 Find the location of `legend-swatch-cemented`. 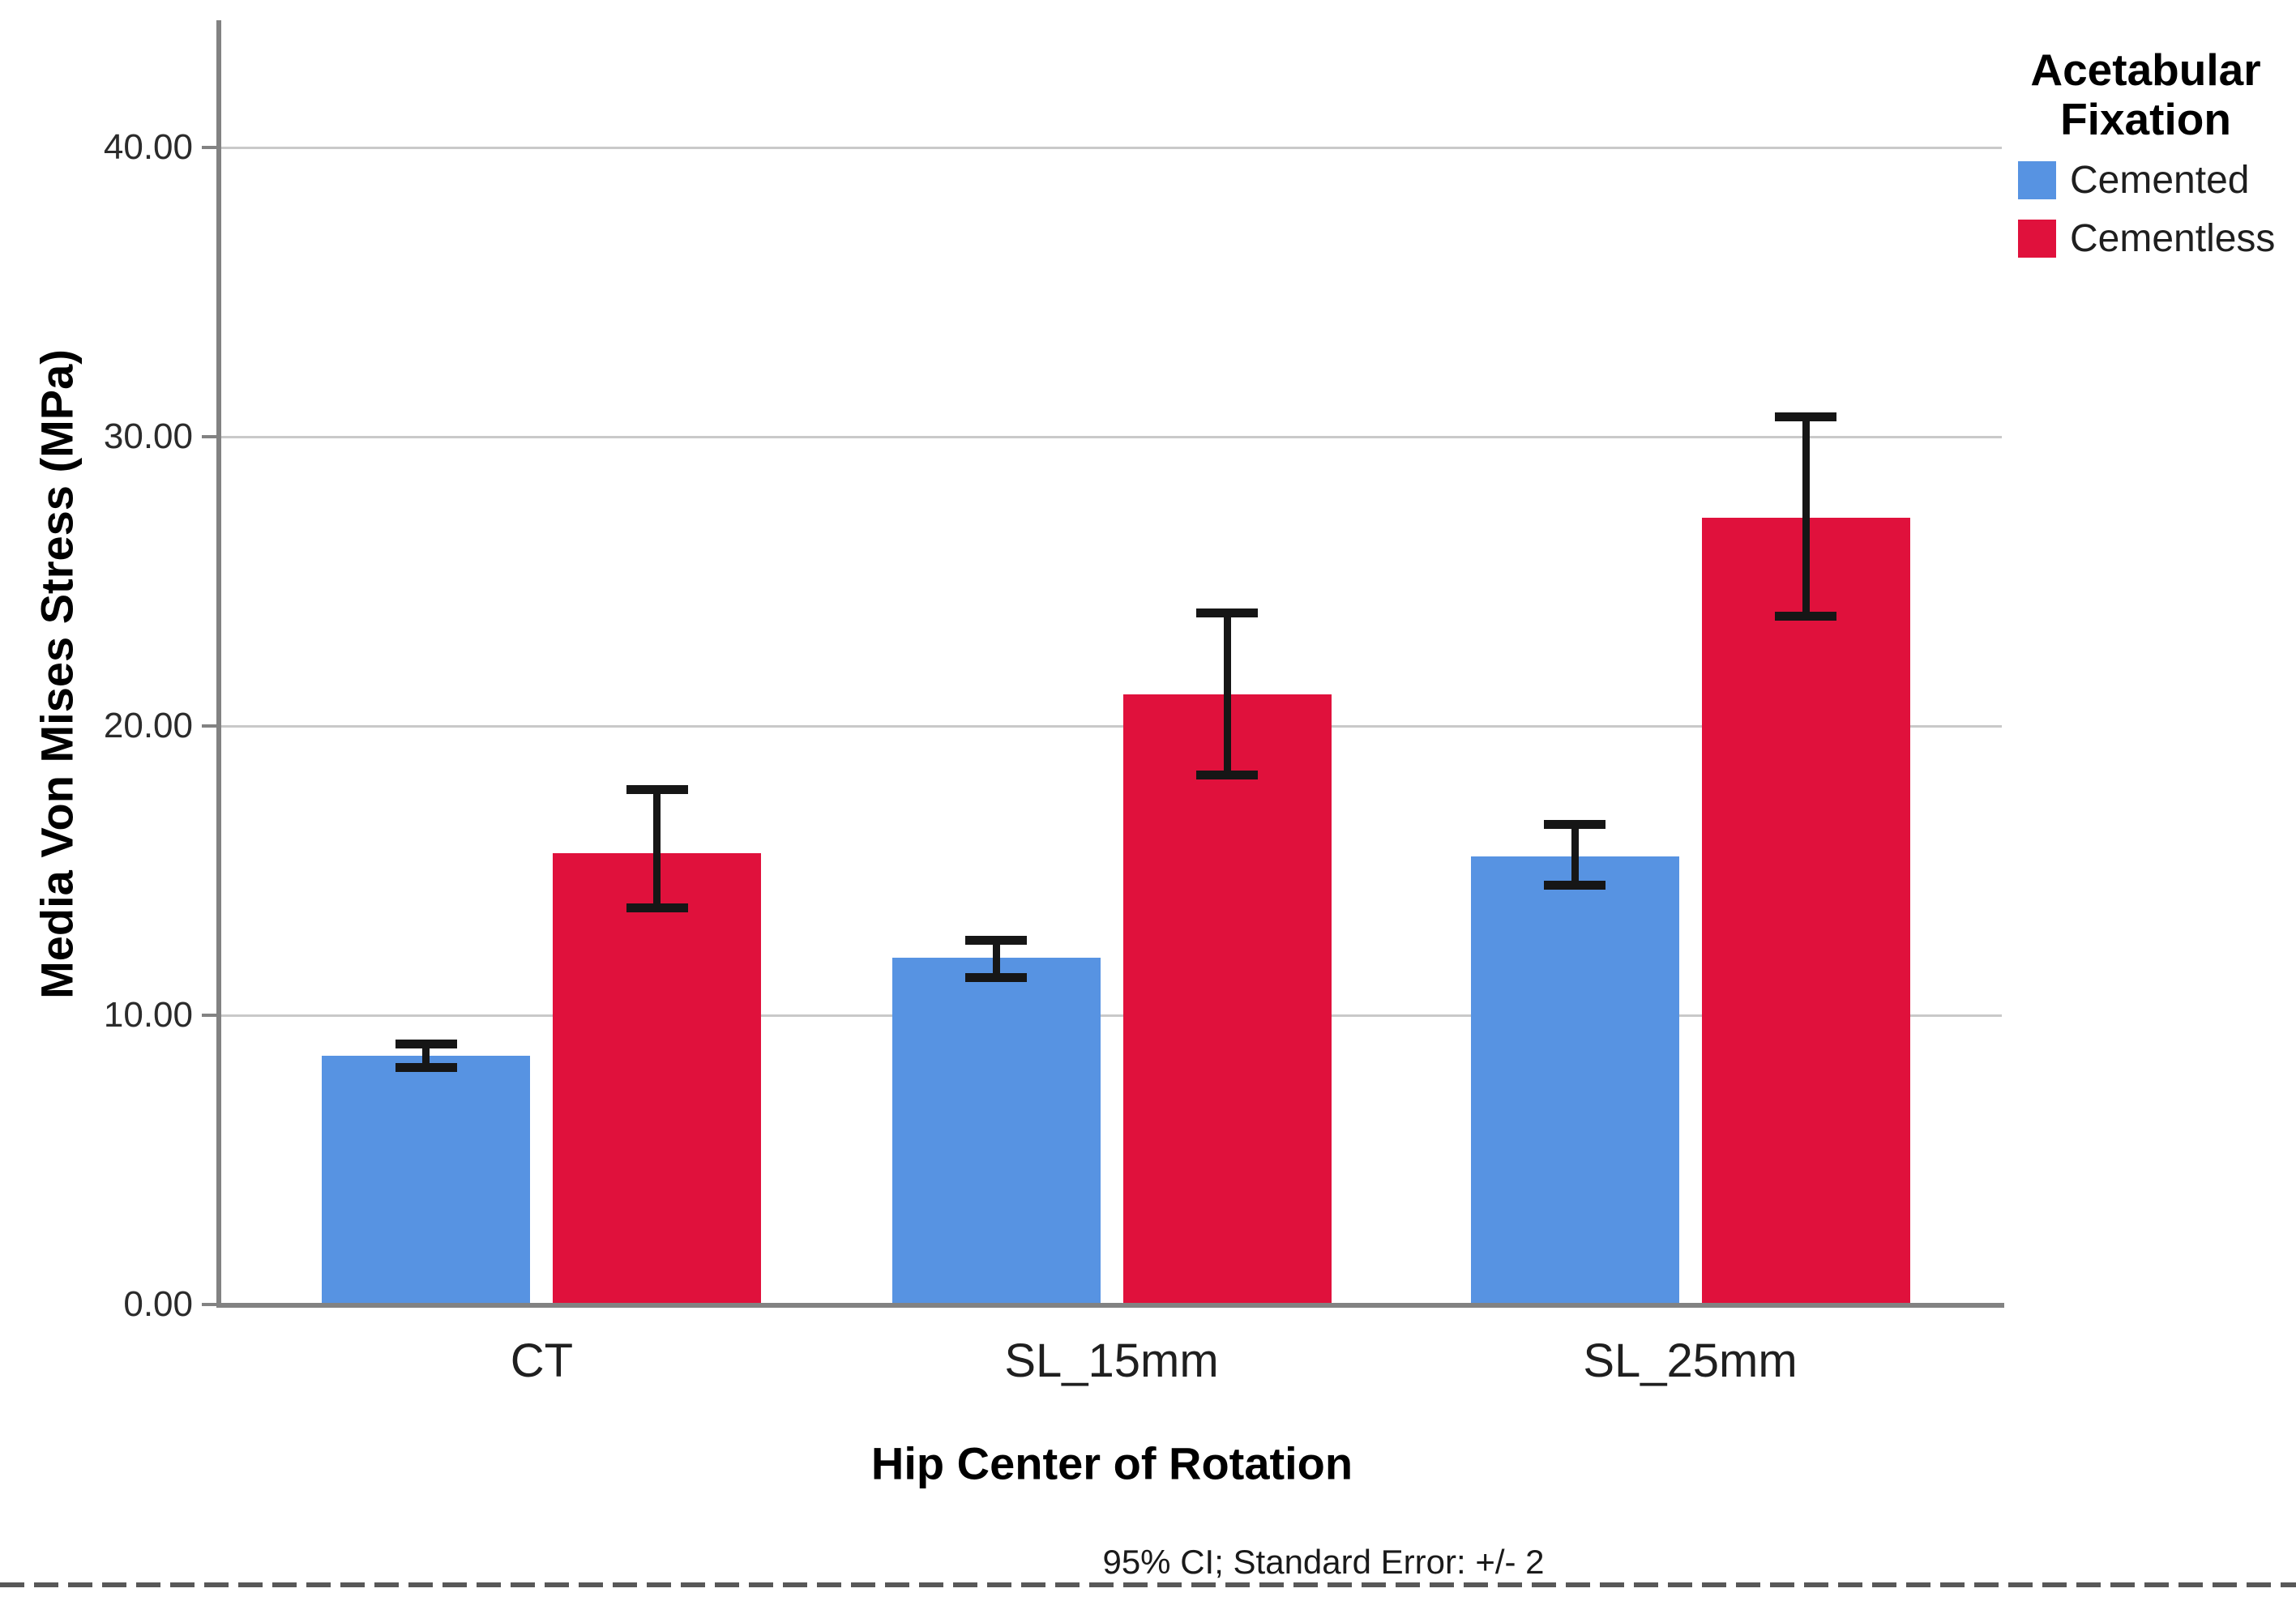

legend-swatch-cemented is located at coordinates (2037, 180).